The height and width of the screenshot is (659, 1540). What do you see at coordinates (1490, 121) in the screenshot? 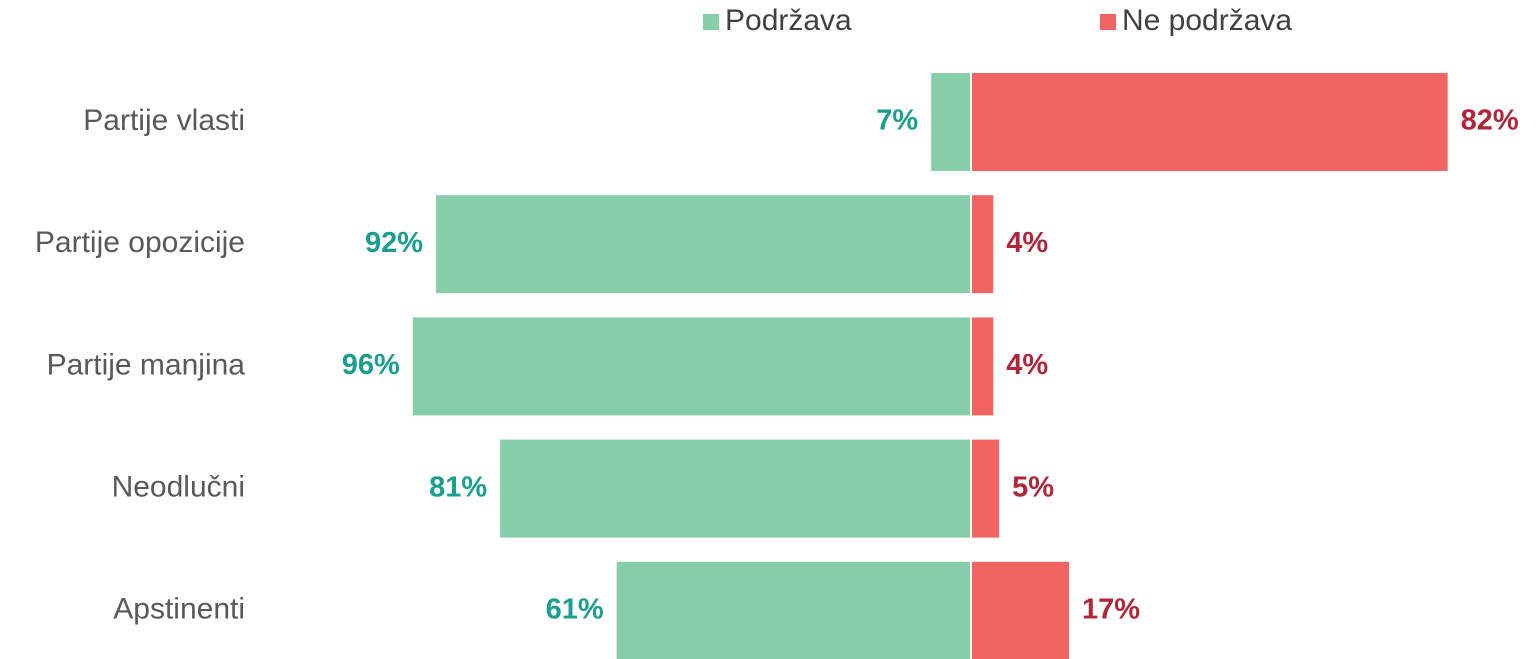
I see `value-label: 82%` at bounding box center [1490, 121].